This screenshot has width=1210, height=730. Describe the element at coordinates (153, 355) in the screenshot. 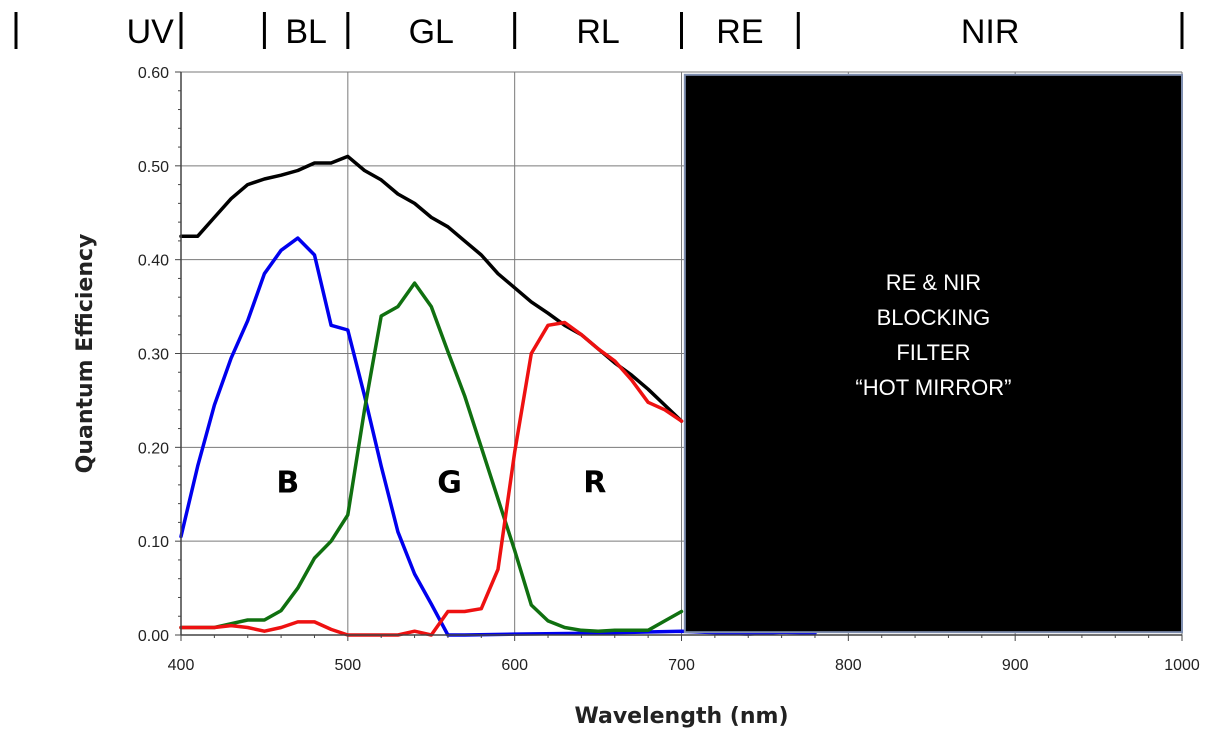

I see `y-tick-label: 0.30` at that location.